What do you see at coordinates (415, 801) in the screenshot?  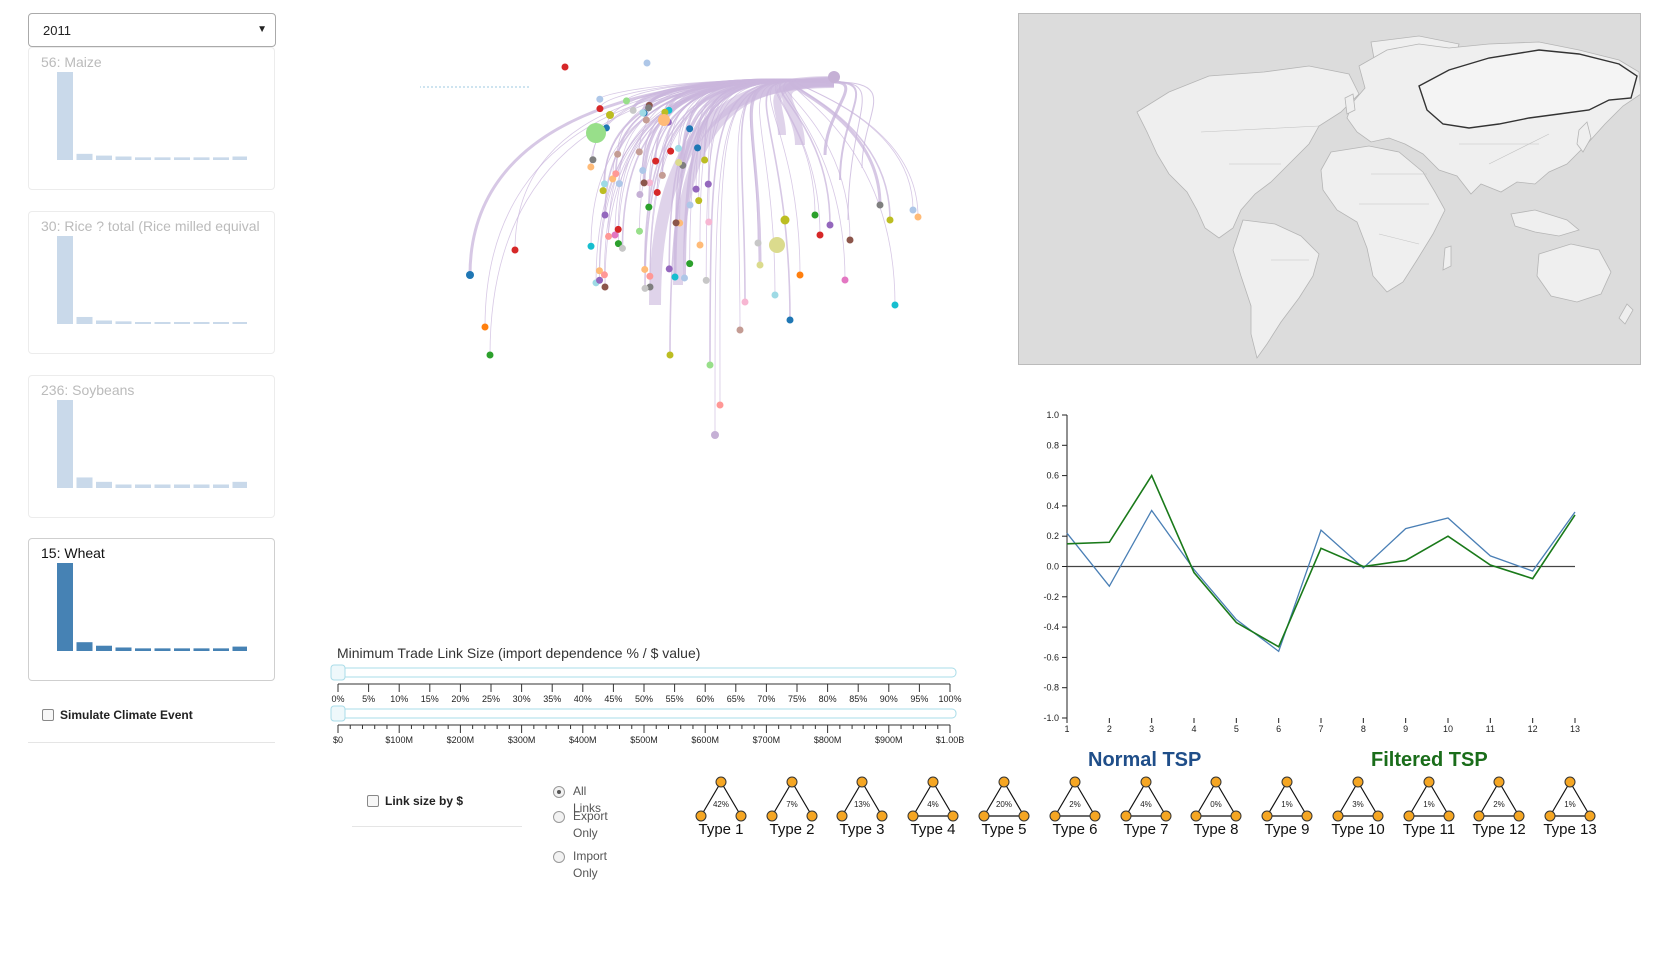 I see `link-size-toggle: Link size by $` at bounding box center [415, 801].